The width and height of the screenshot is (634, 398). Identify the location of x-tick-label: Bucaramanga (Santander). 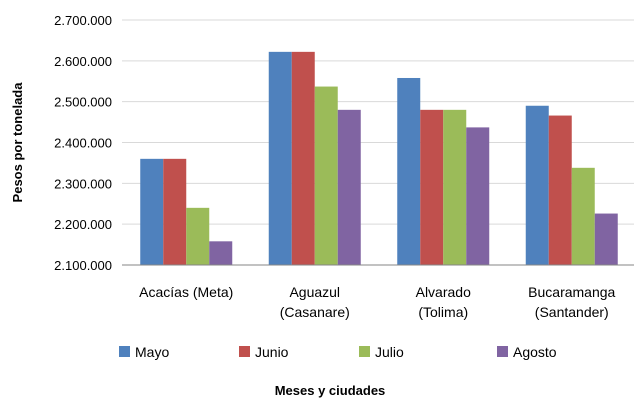
(571, 302).